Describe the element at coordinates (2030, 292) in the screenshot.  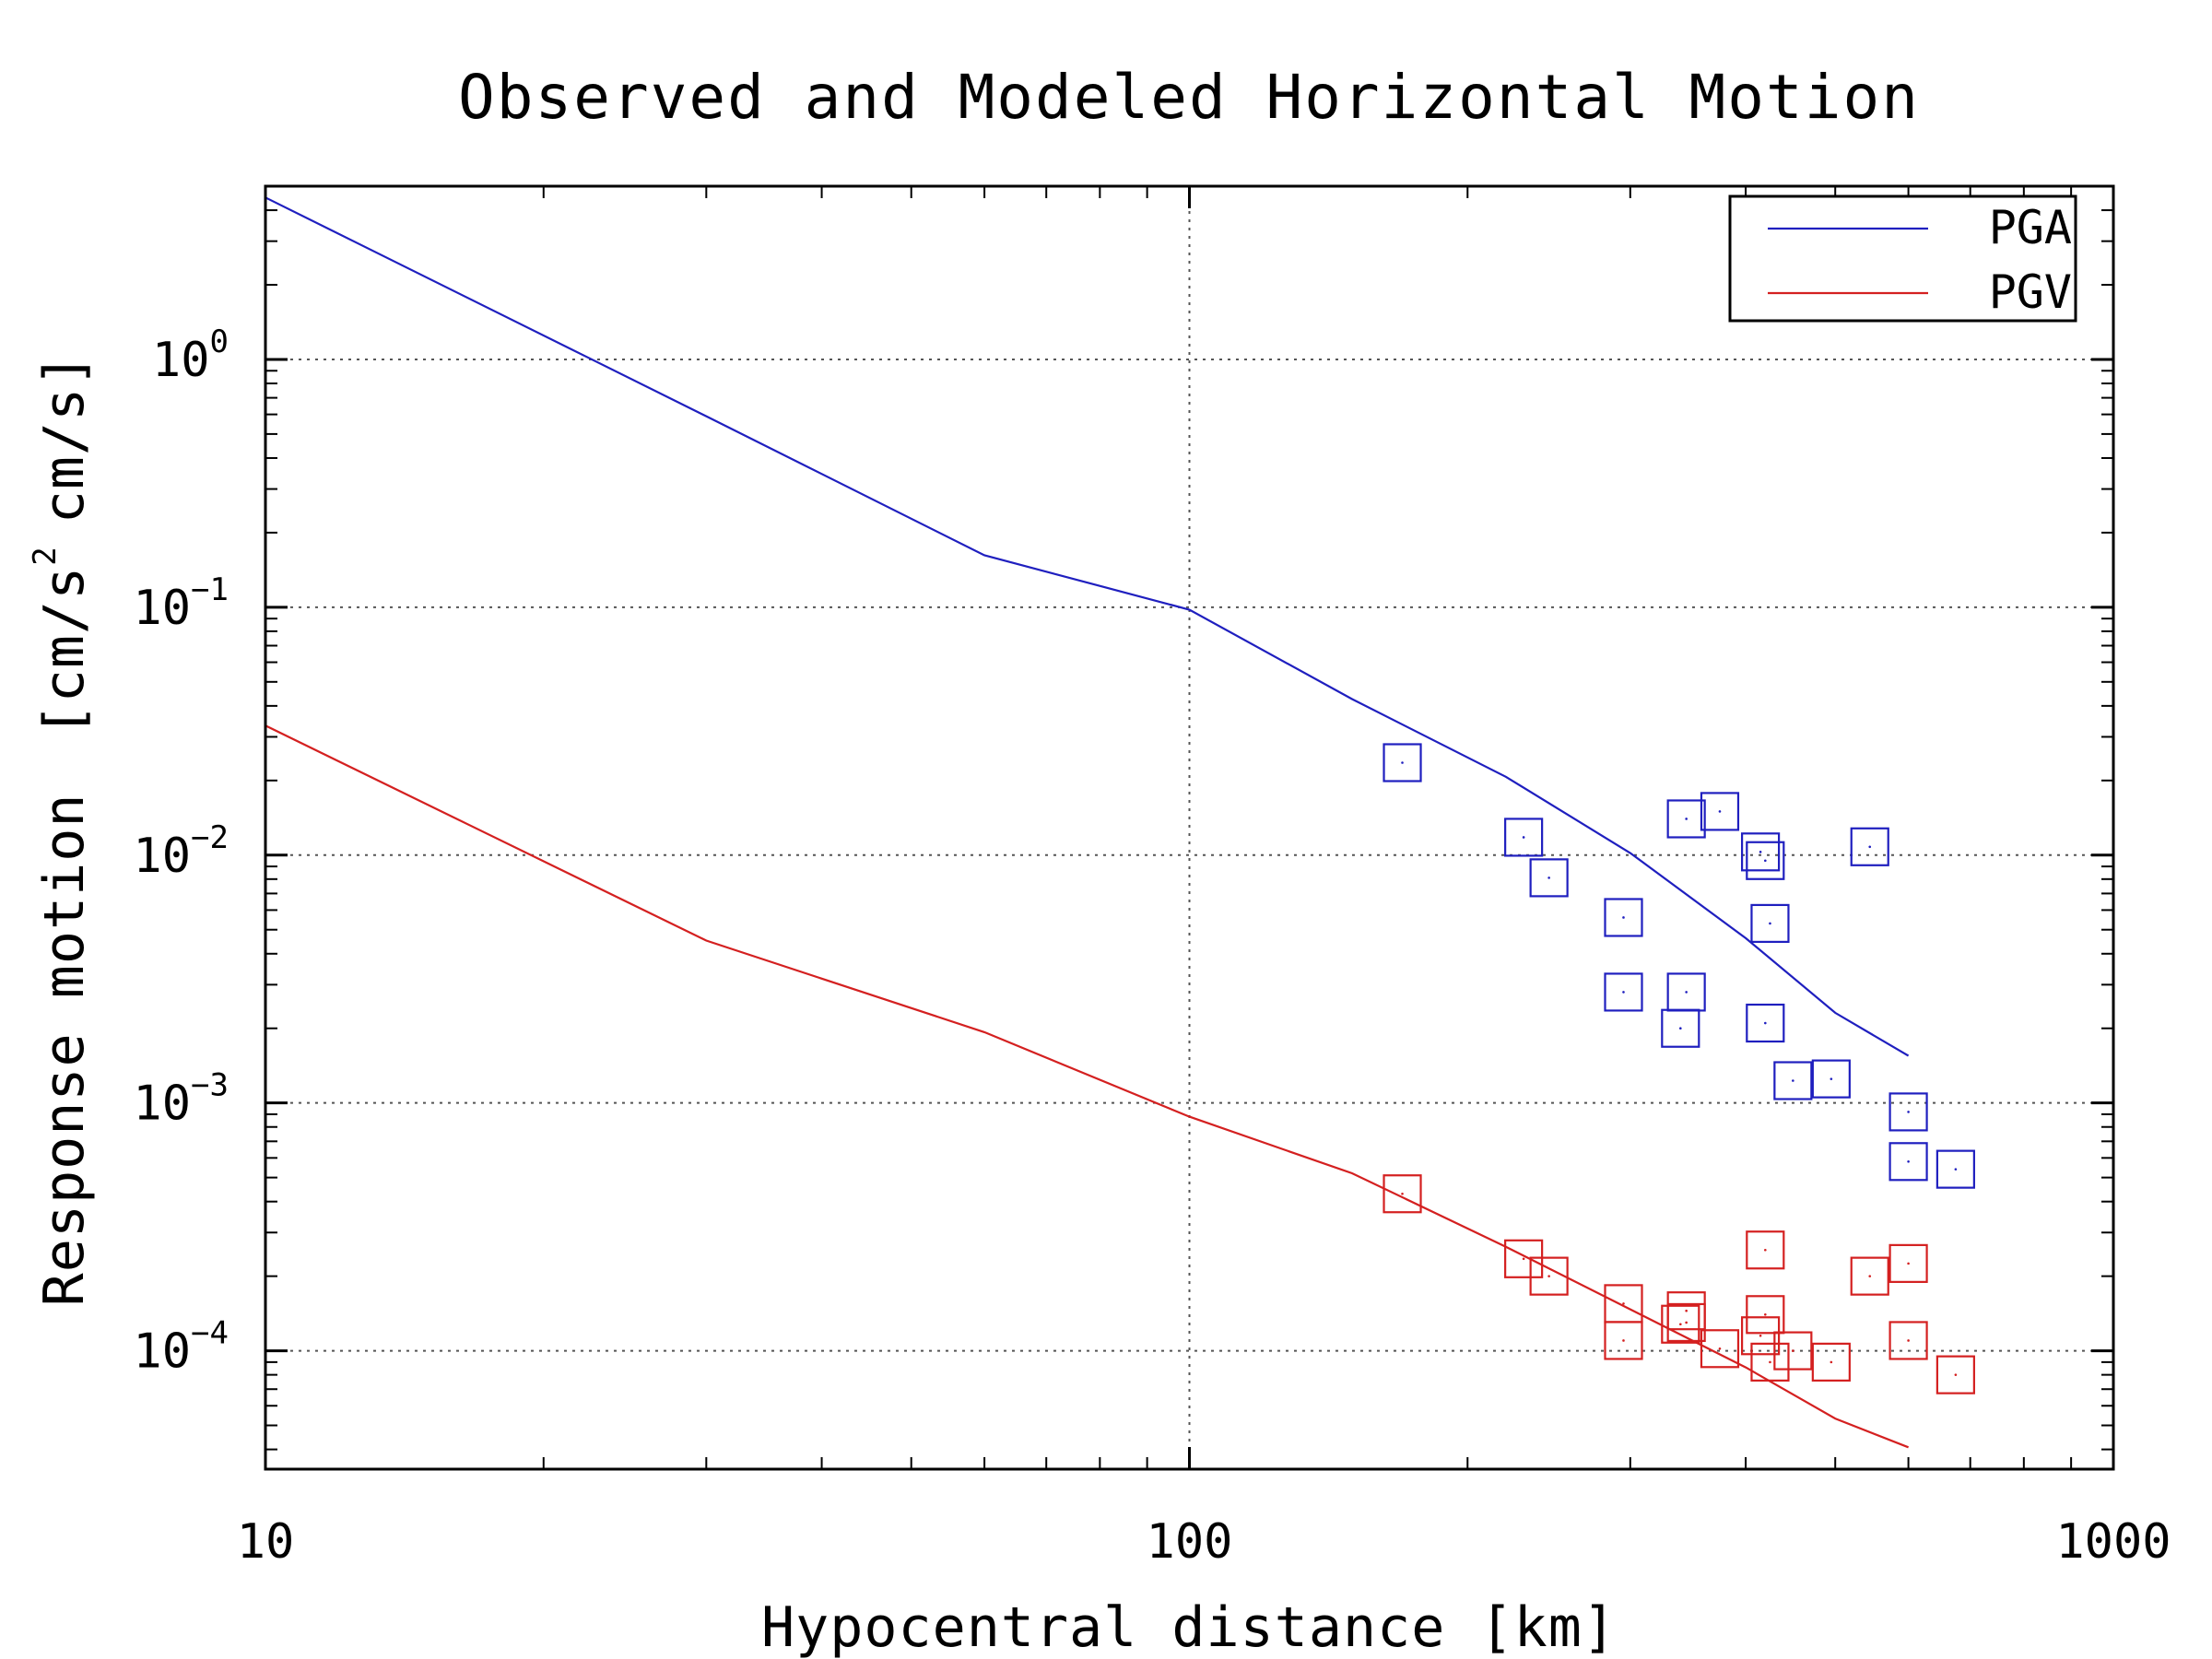
I see `legend-label-pgv: PGV` at that location.